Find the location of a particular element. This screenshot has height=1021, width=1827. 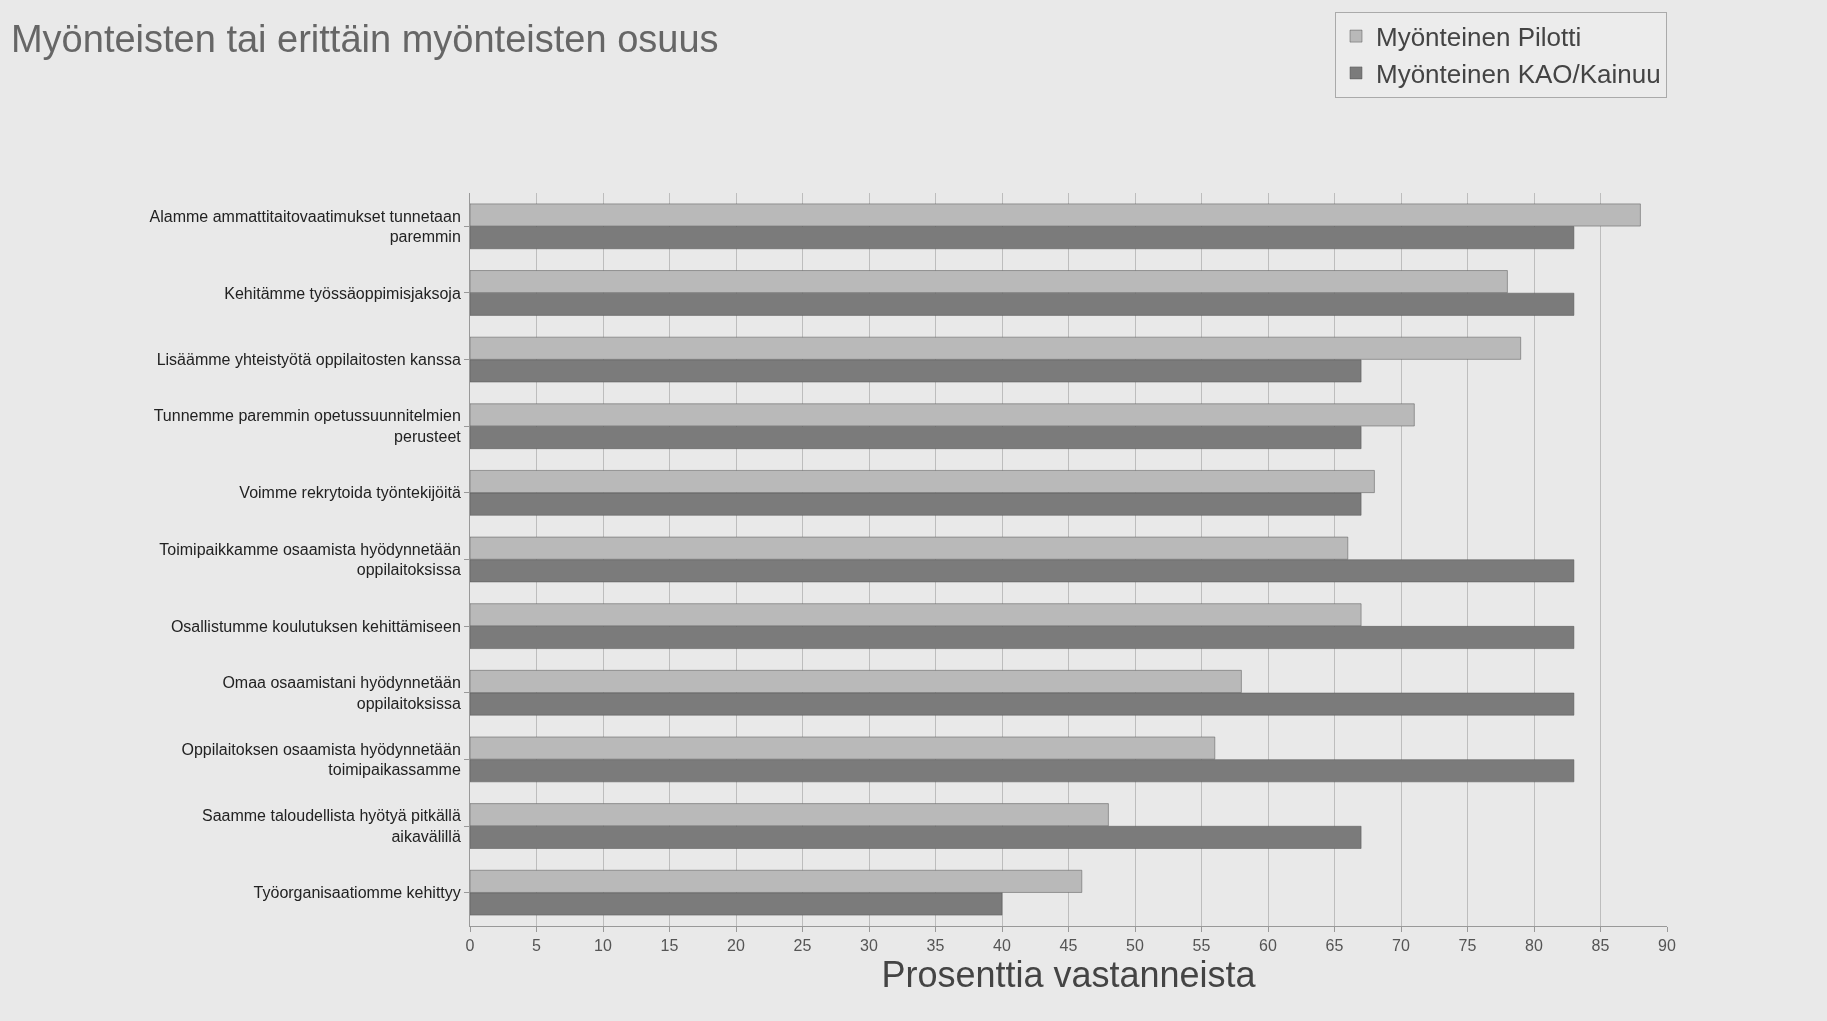

x-tick-label: 85 is located at coordinates (1600, 946).